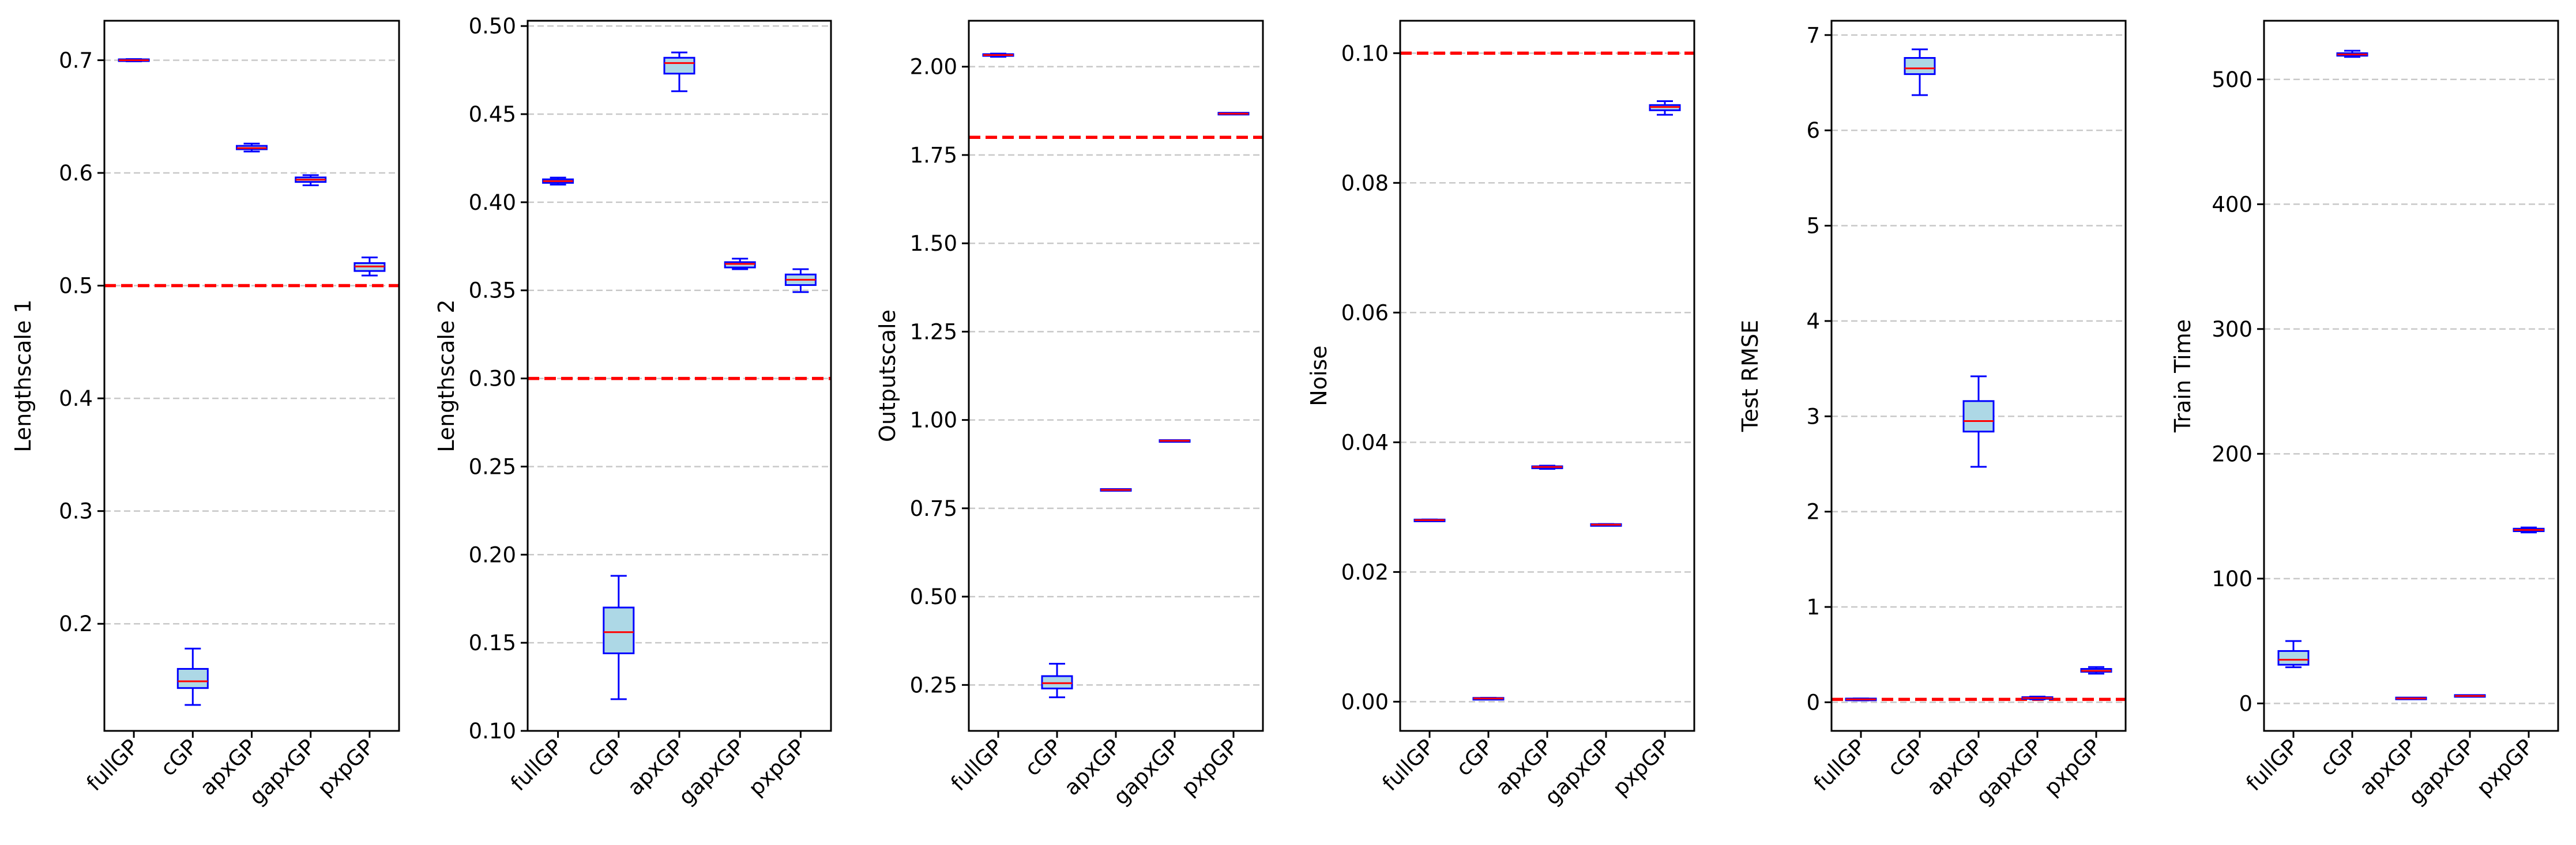 This screenshot has height=845, width=2576. Describe the element at coordinates (76, 399) in the screenshot. I see `y-tick-label: 0.4` at that location.